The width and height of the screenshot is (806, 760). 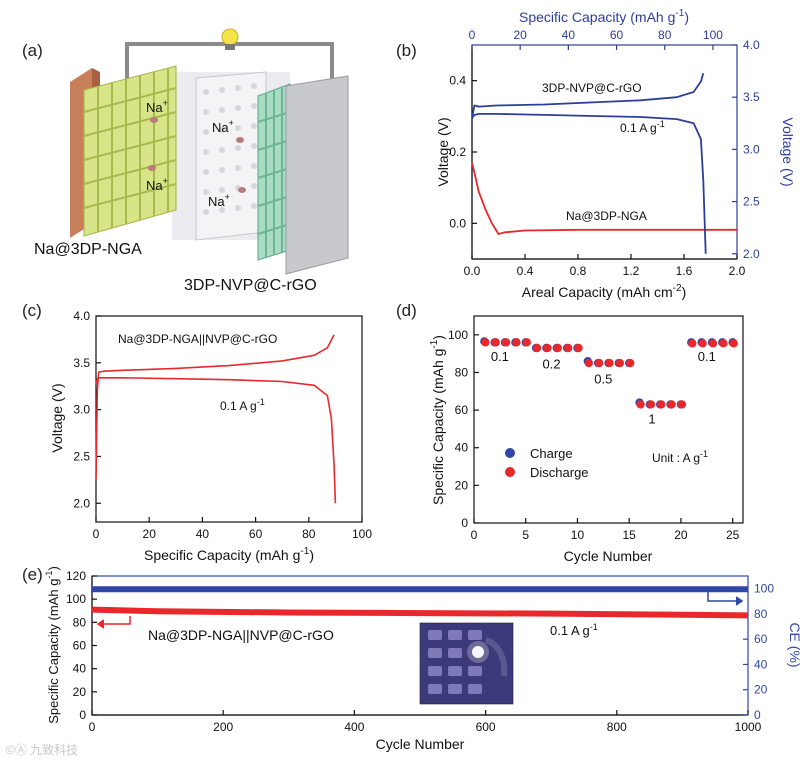 I want to click on chart-b-y-tick-label: 0.0, so click(x=457, y=223).